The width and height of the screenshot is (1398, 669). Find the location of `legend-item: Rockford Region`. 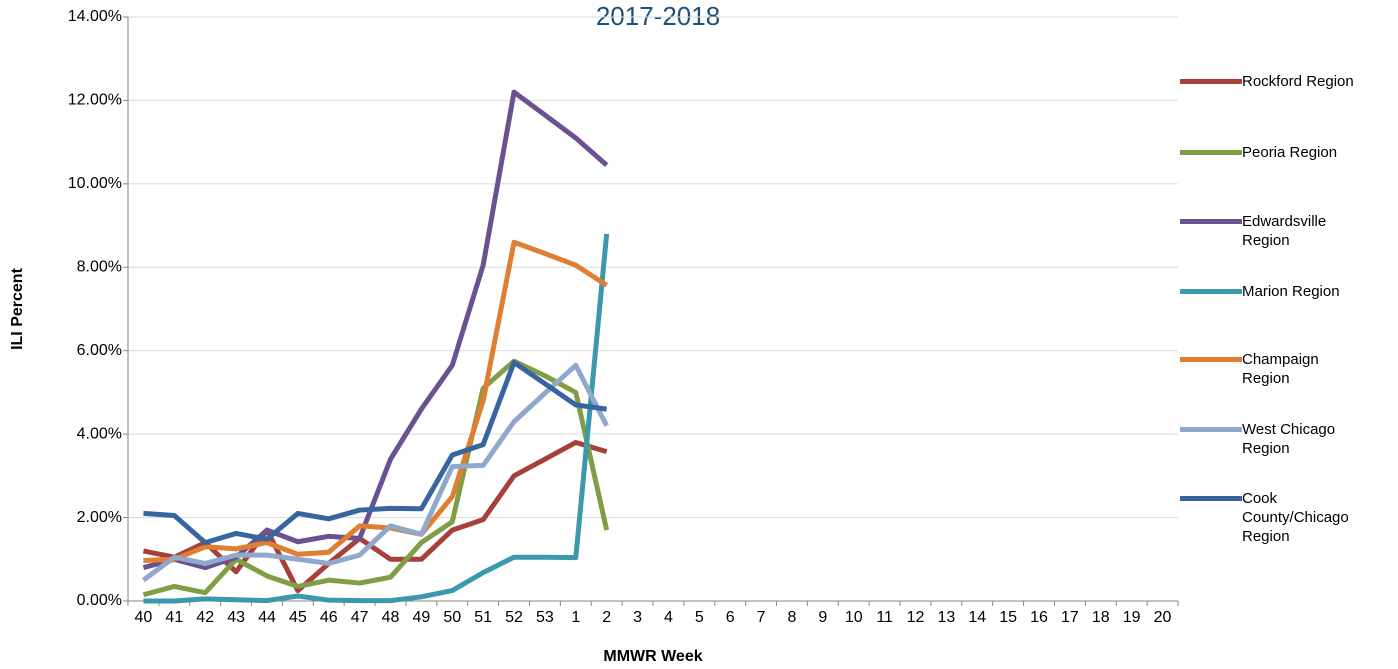

legend-item: Rockford Region is located at coordinates (1280, 81).